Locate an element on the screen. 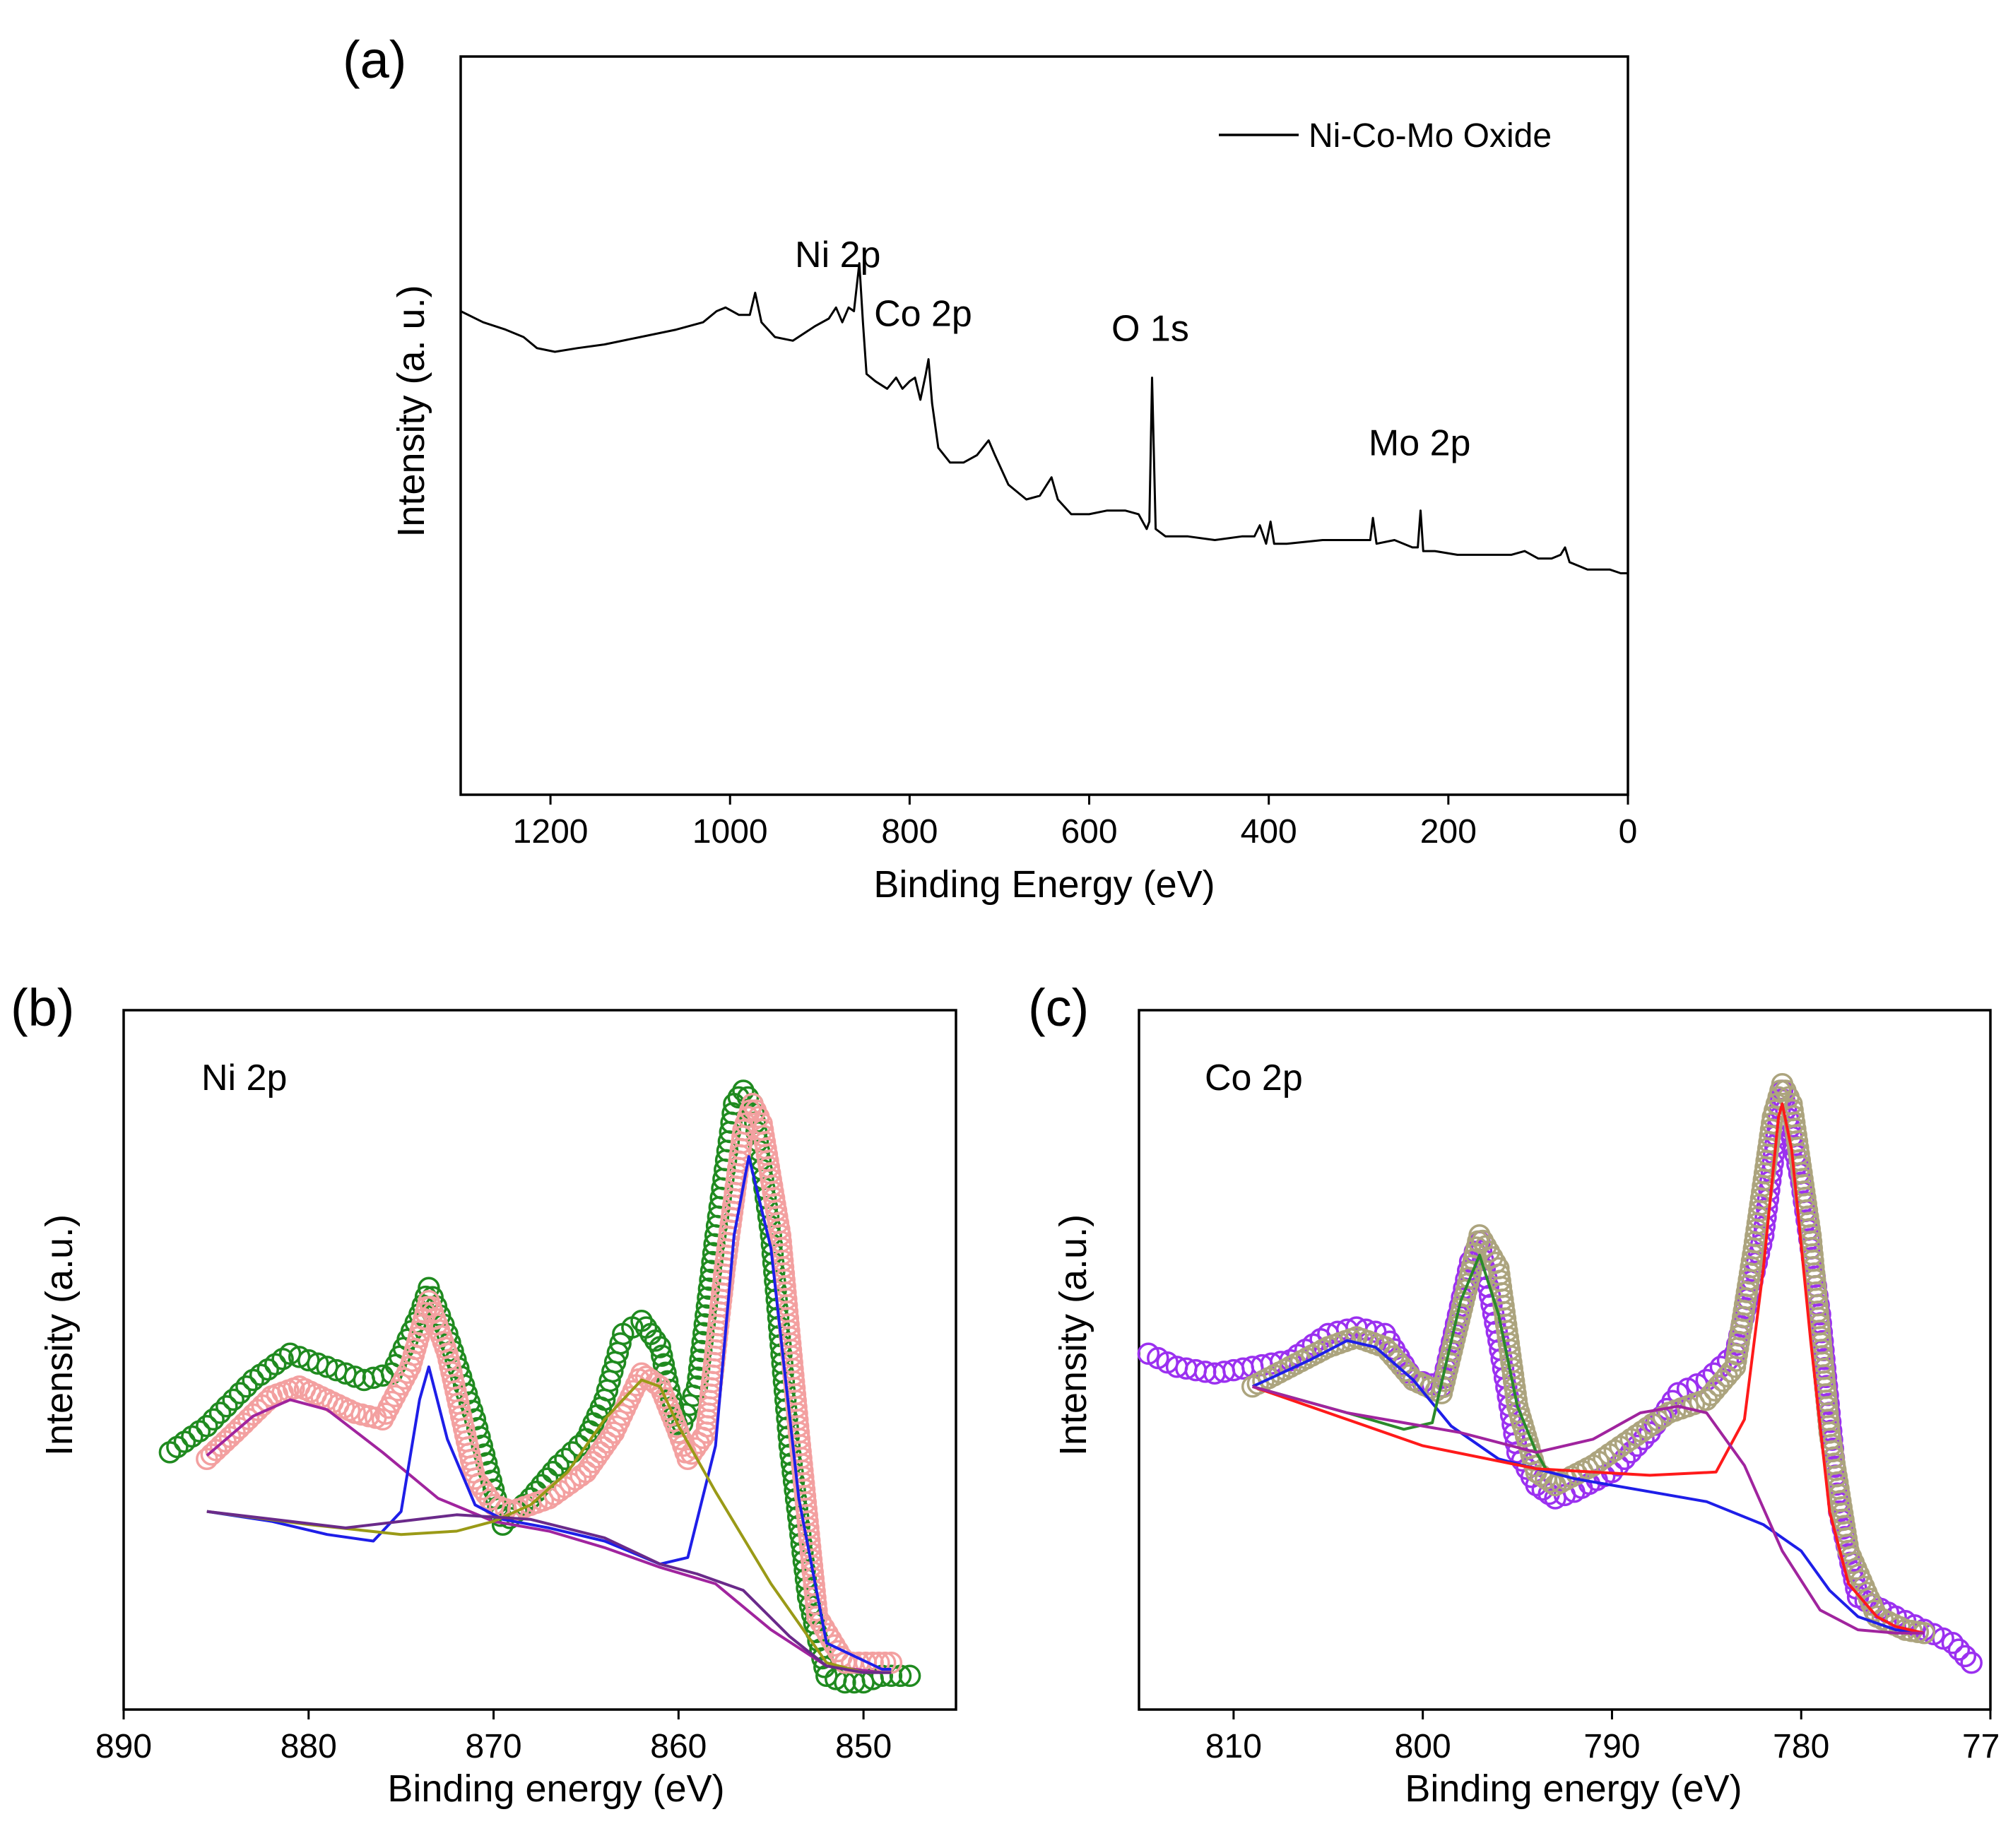  panel-c-x-axis-title: Binding energy (eV) is located at coordinates (1573, 1788).